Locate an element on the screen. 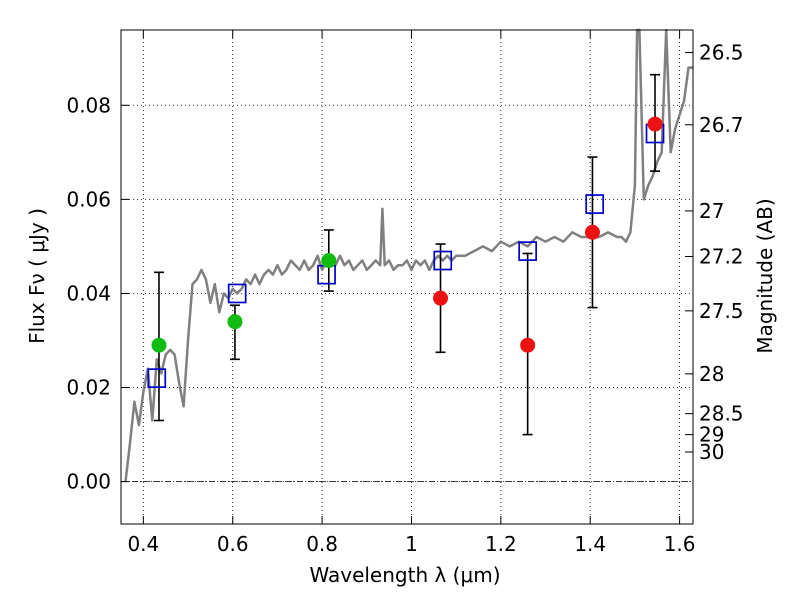 The width and height of the screenshot is (800, 600). y-tick-label: 0.02 is located at coordinates (88, 388).